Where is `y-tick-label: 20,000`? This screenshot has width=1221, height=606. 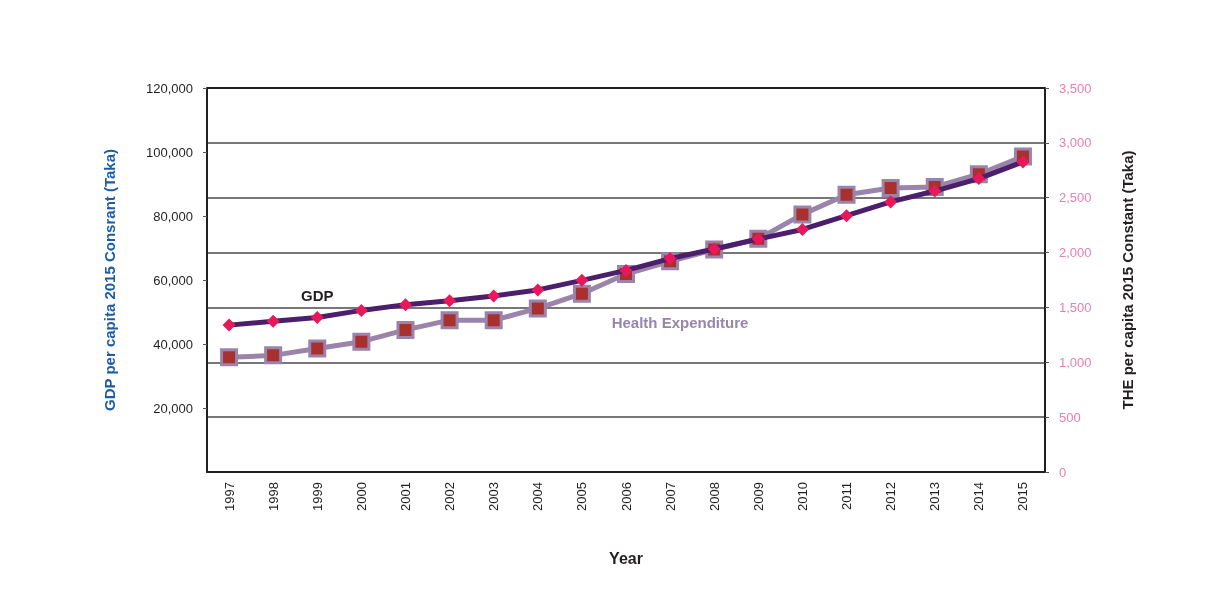 y-tick-label: 20,000 is located at coordinates (173, 408).